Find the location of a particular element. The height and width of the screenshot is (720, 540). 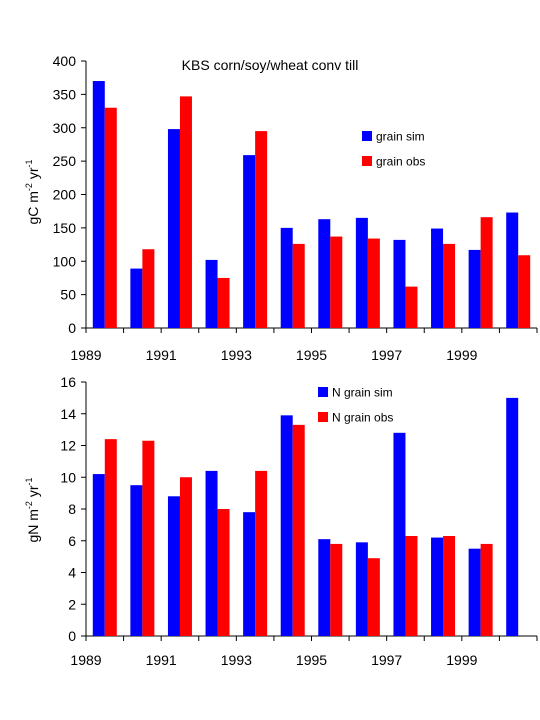

legend-label: N grain sim is located at coordinates (362, 393).